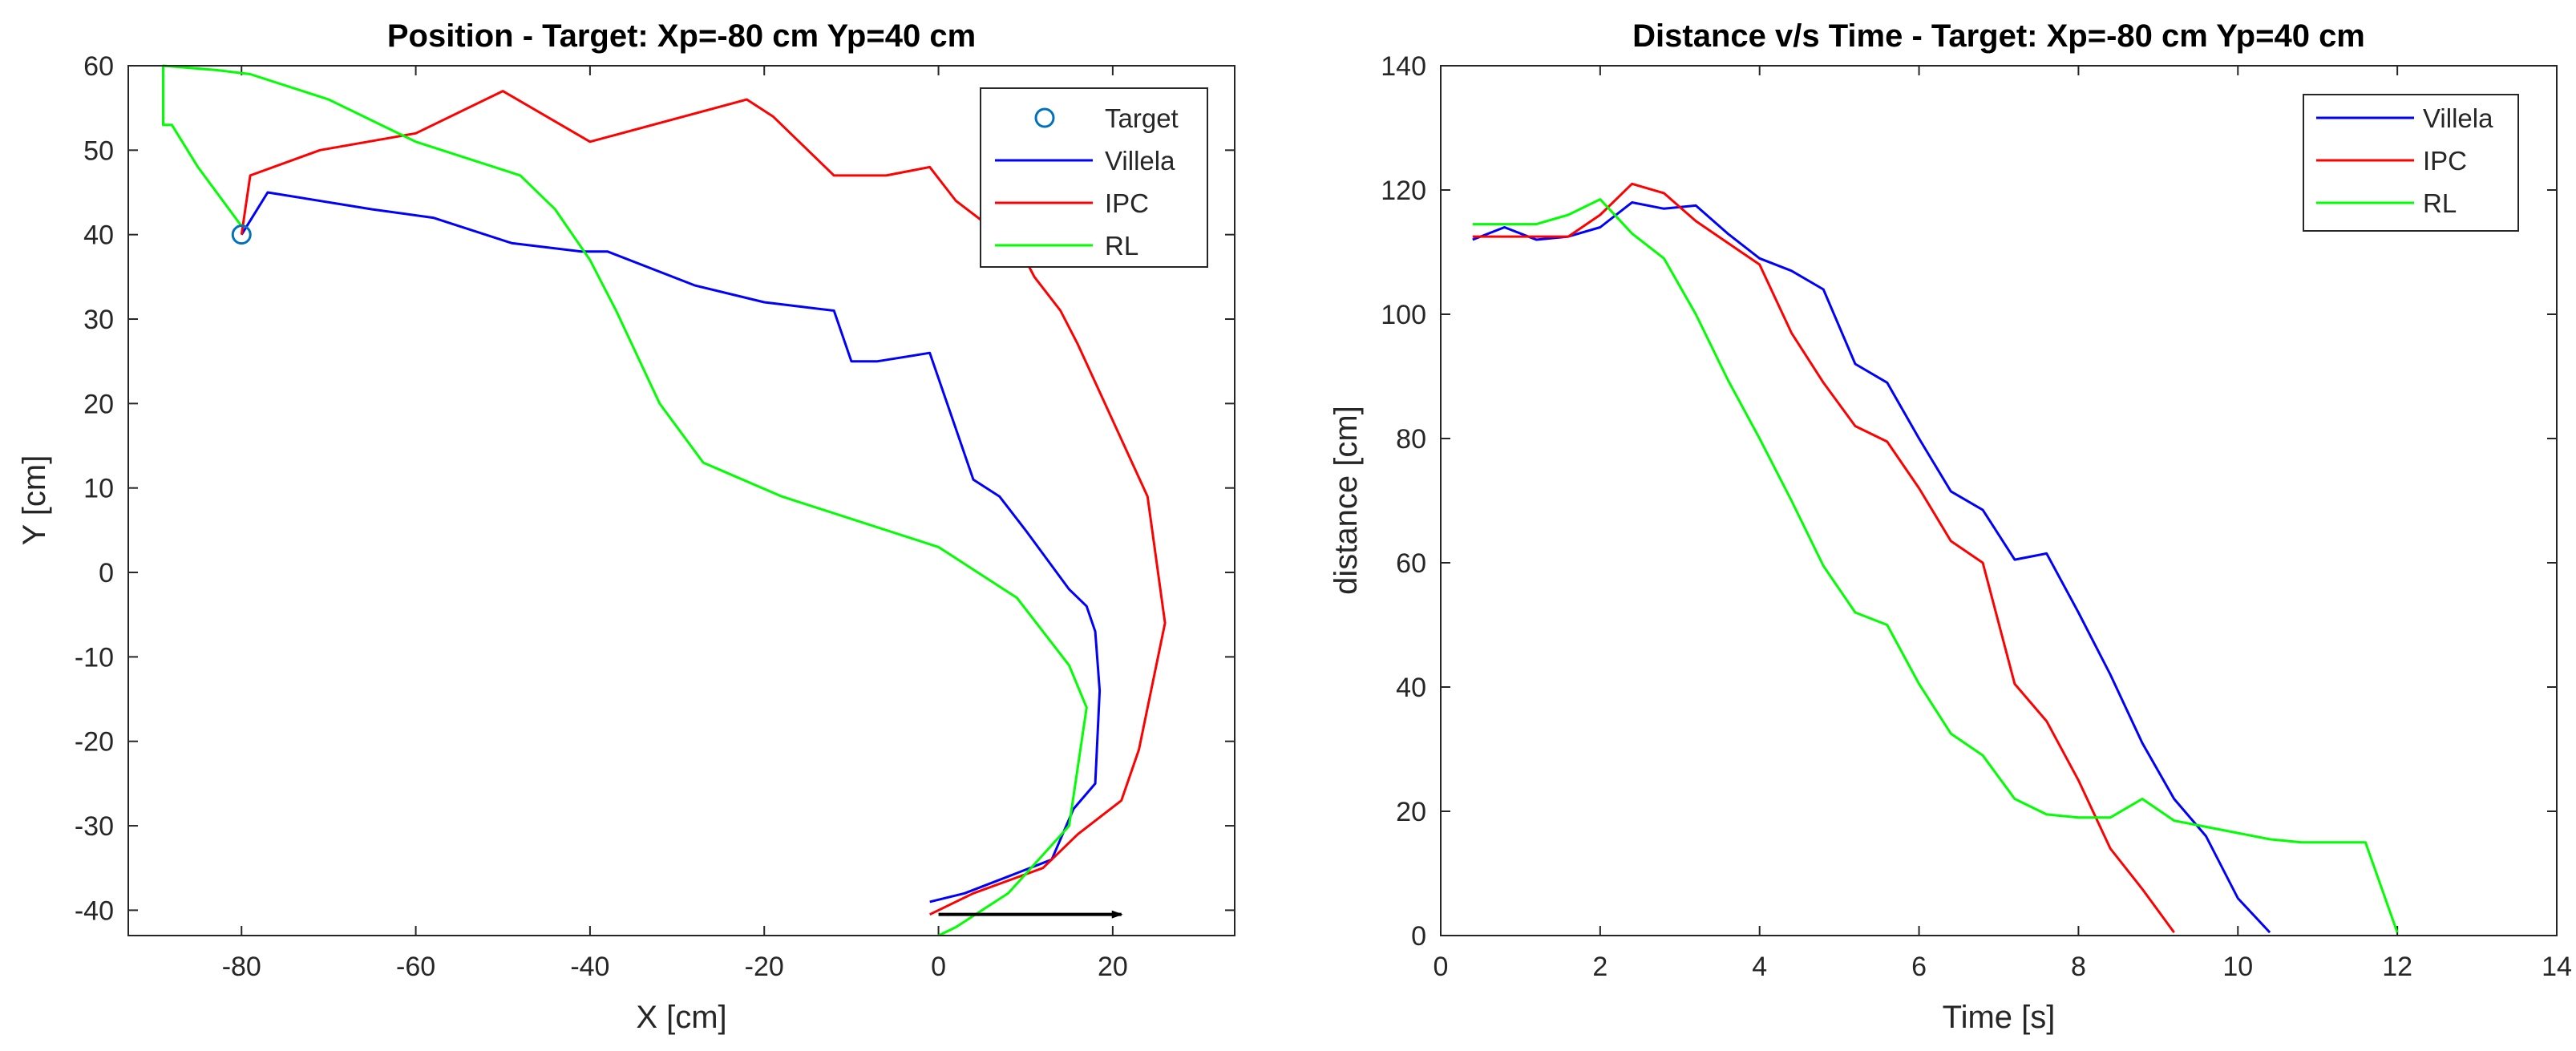  Describe the element at coordinates (2445, 161) in the screenshot. I see `legend2-ipc-label: IPC` at that location.